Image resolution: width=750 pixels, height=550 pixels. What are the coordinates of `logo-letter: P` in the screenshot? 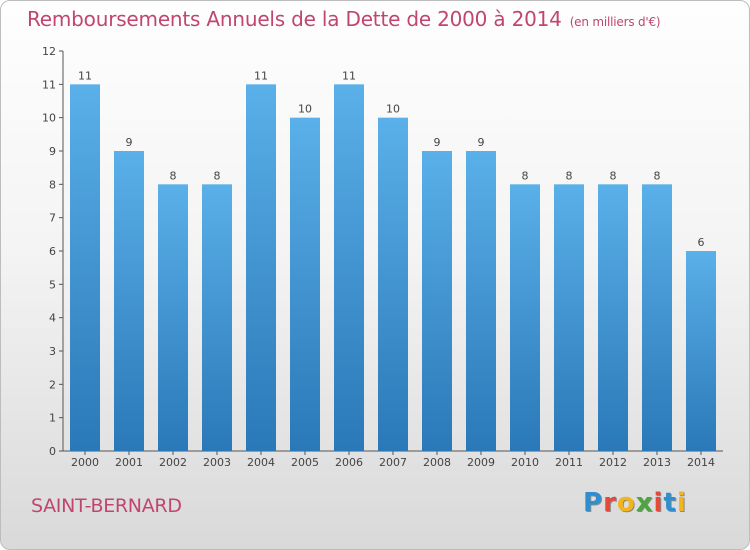 It's located at (593, 503).